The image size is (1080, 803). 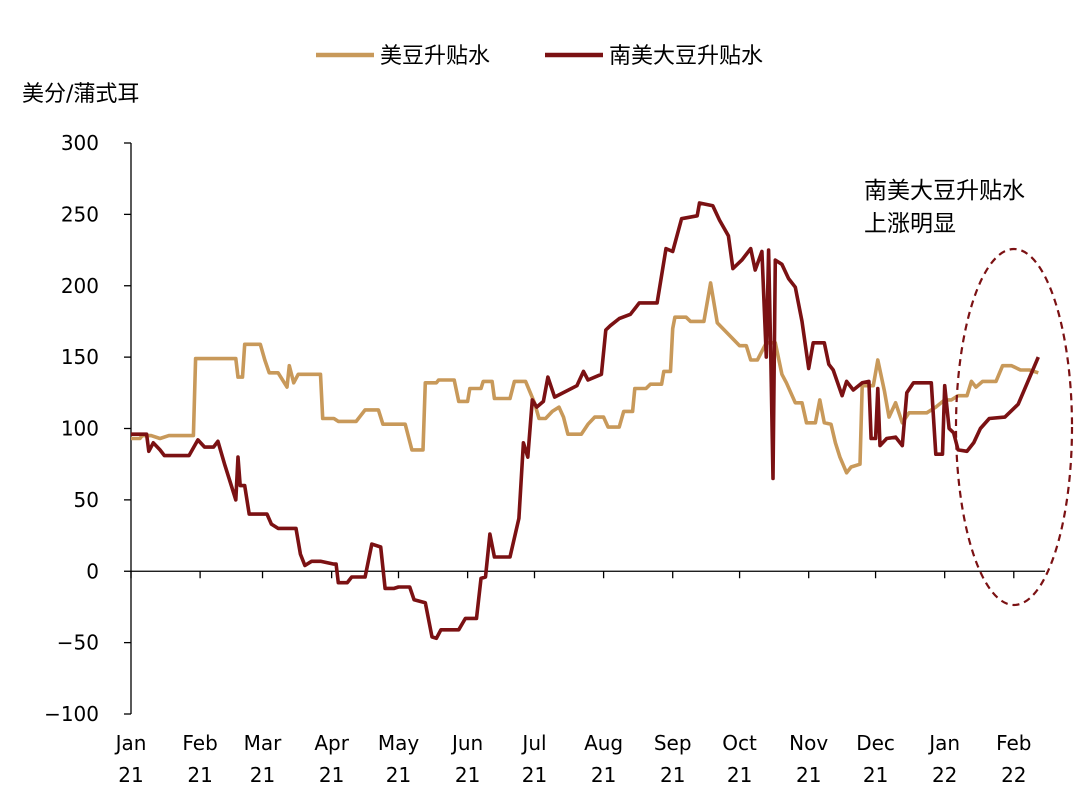 I want to click on y-tick-label: 250, so click(x=80, y=214).